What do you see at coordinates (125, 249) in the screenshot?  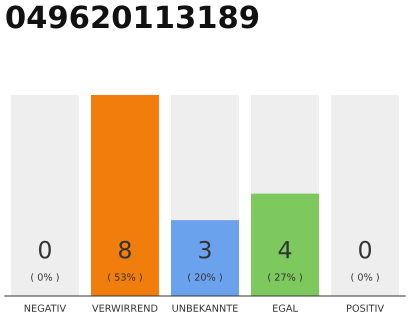 I see `annotation: 8` at bounding box center [125, 249].